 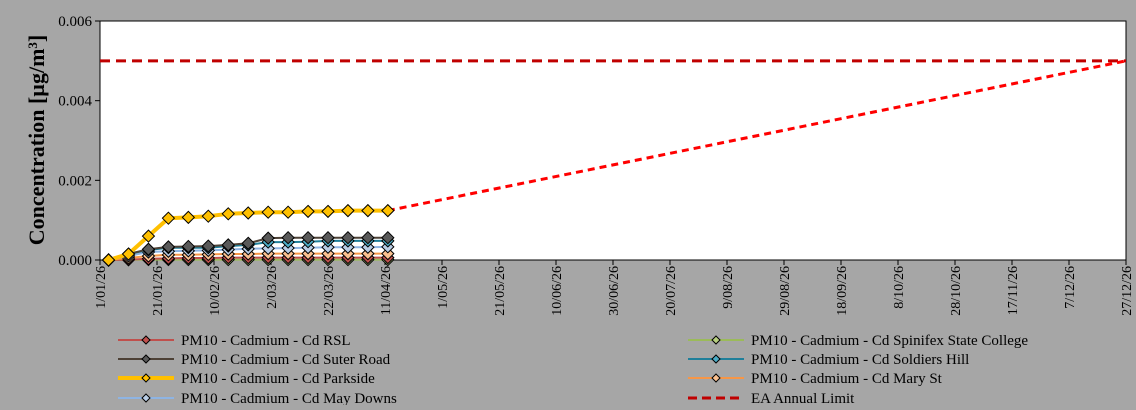 I want to click on x-tick-label: 28/10/26, so click(x=956, y=291).